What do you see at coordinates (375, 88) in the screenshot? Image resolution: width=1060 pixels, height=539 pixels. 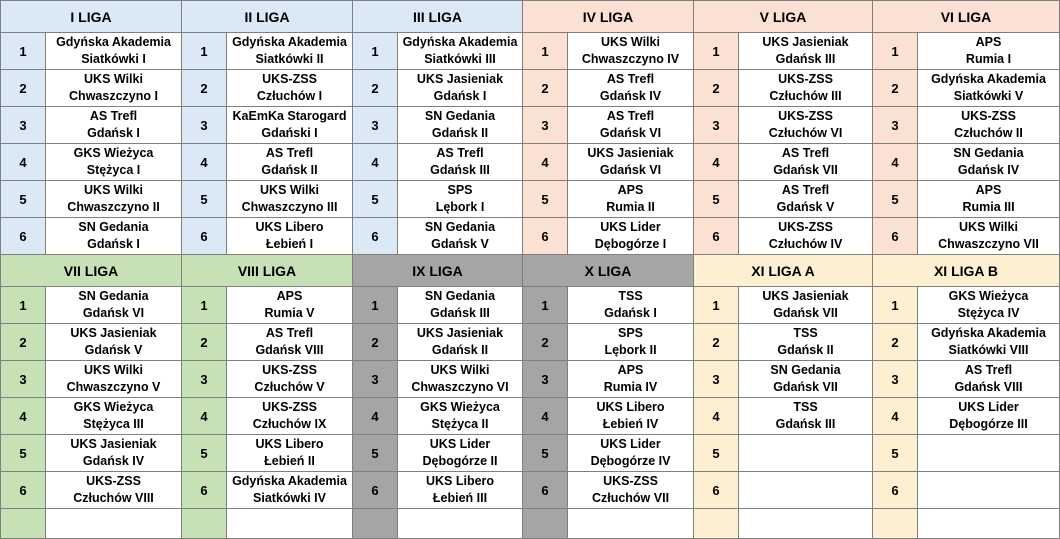 I see `position-number: 2` at bounding box center [375, 88].